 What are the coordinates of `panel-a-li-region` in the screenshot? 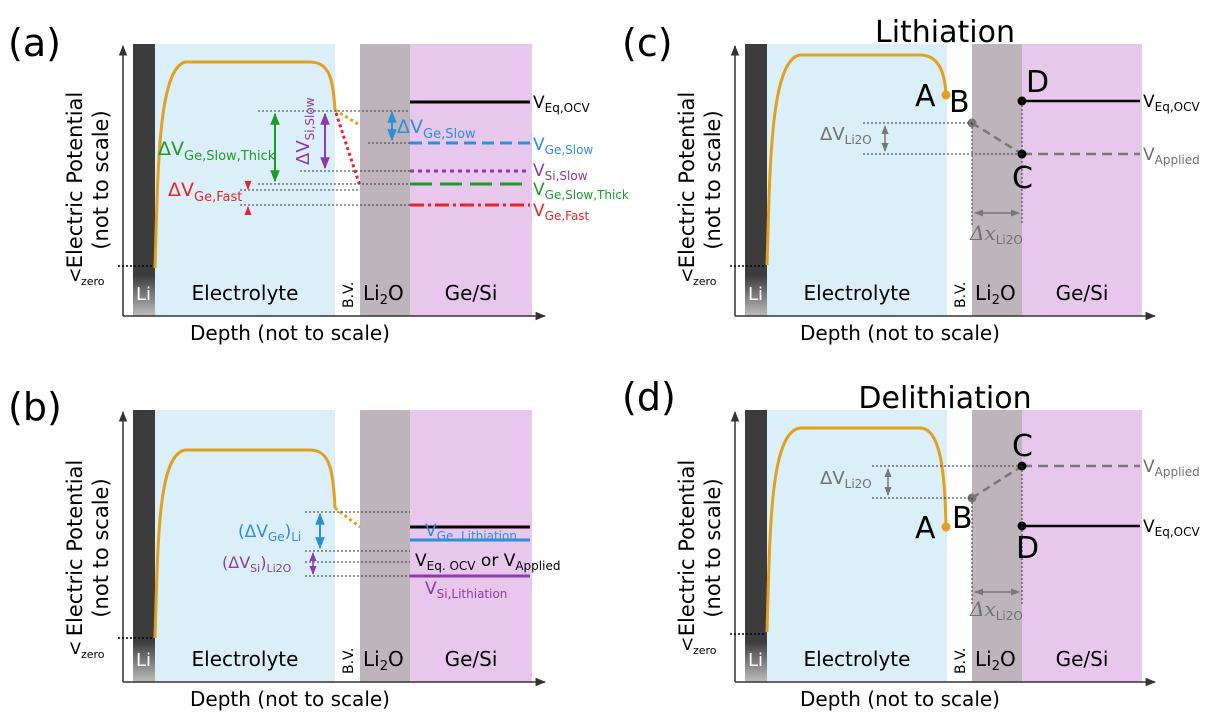 It's located at (144, 180).